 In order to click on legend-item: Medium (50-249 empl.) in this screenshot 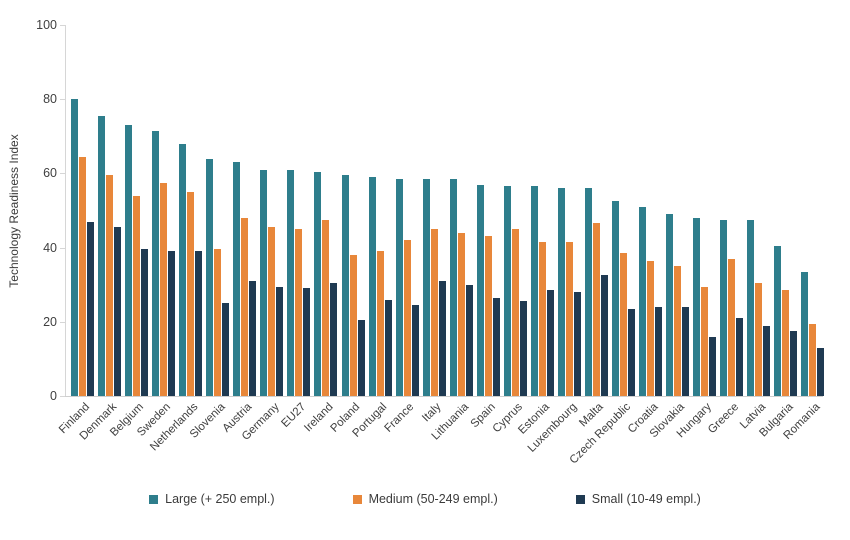, I will do `click(425, 499)`.